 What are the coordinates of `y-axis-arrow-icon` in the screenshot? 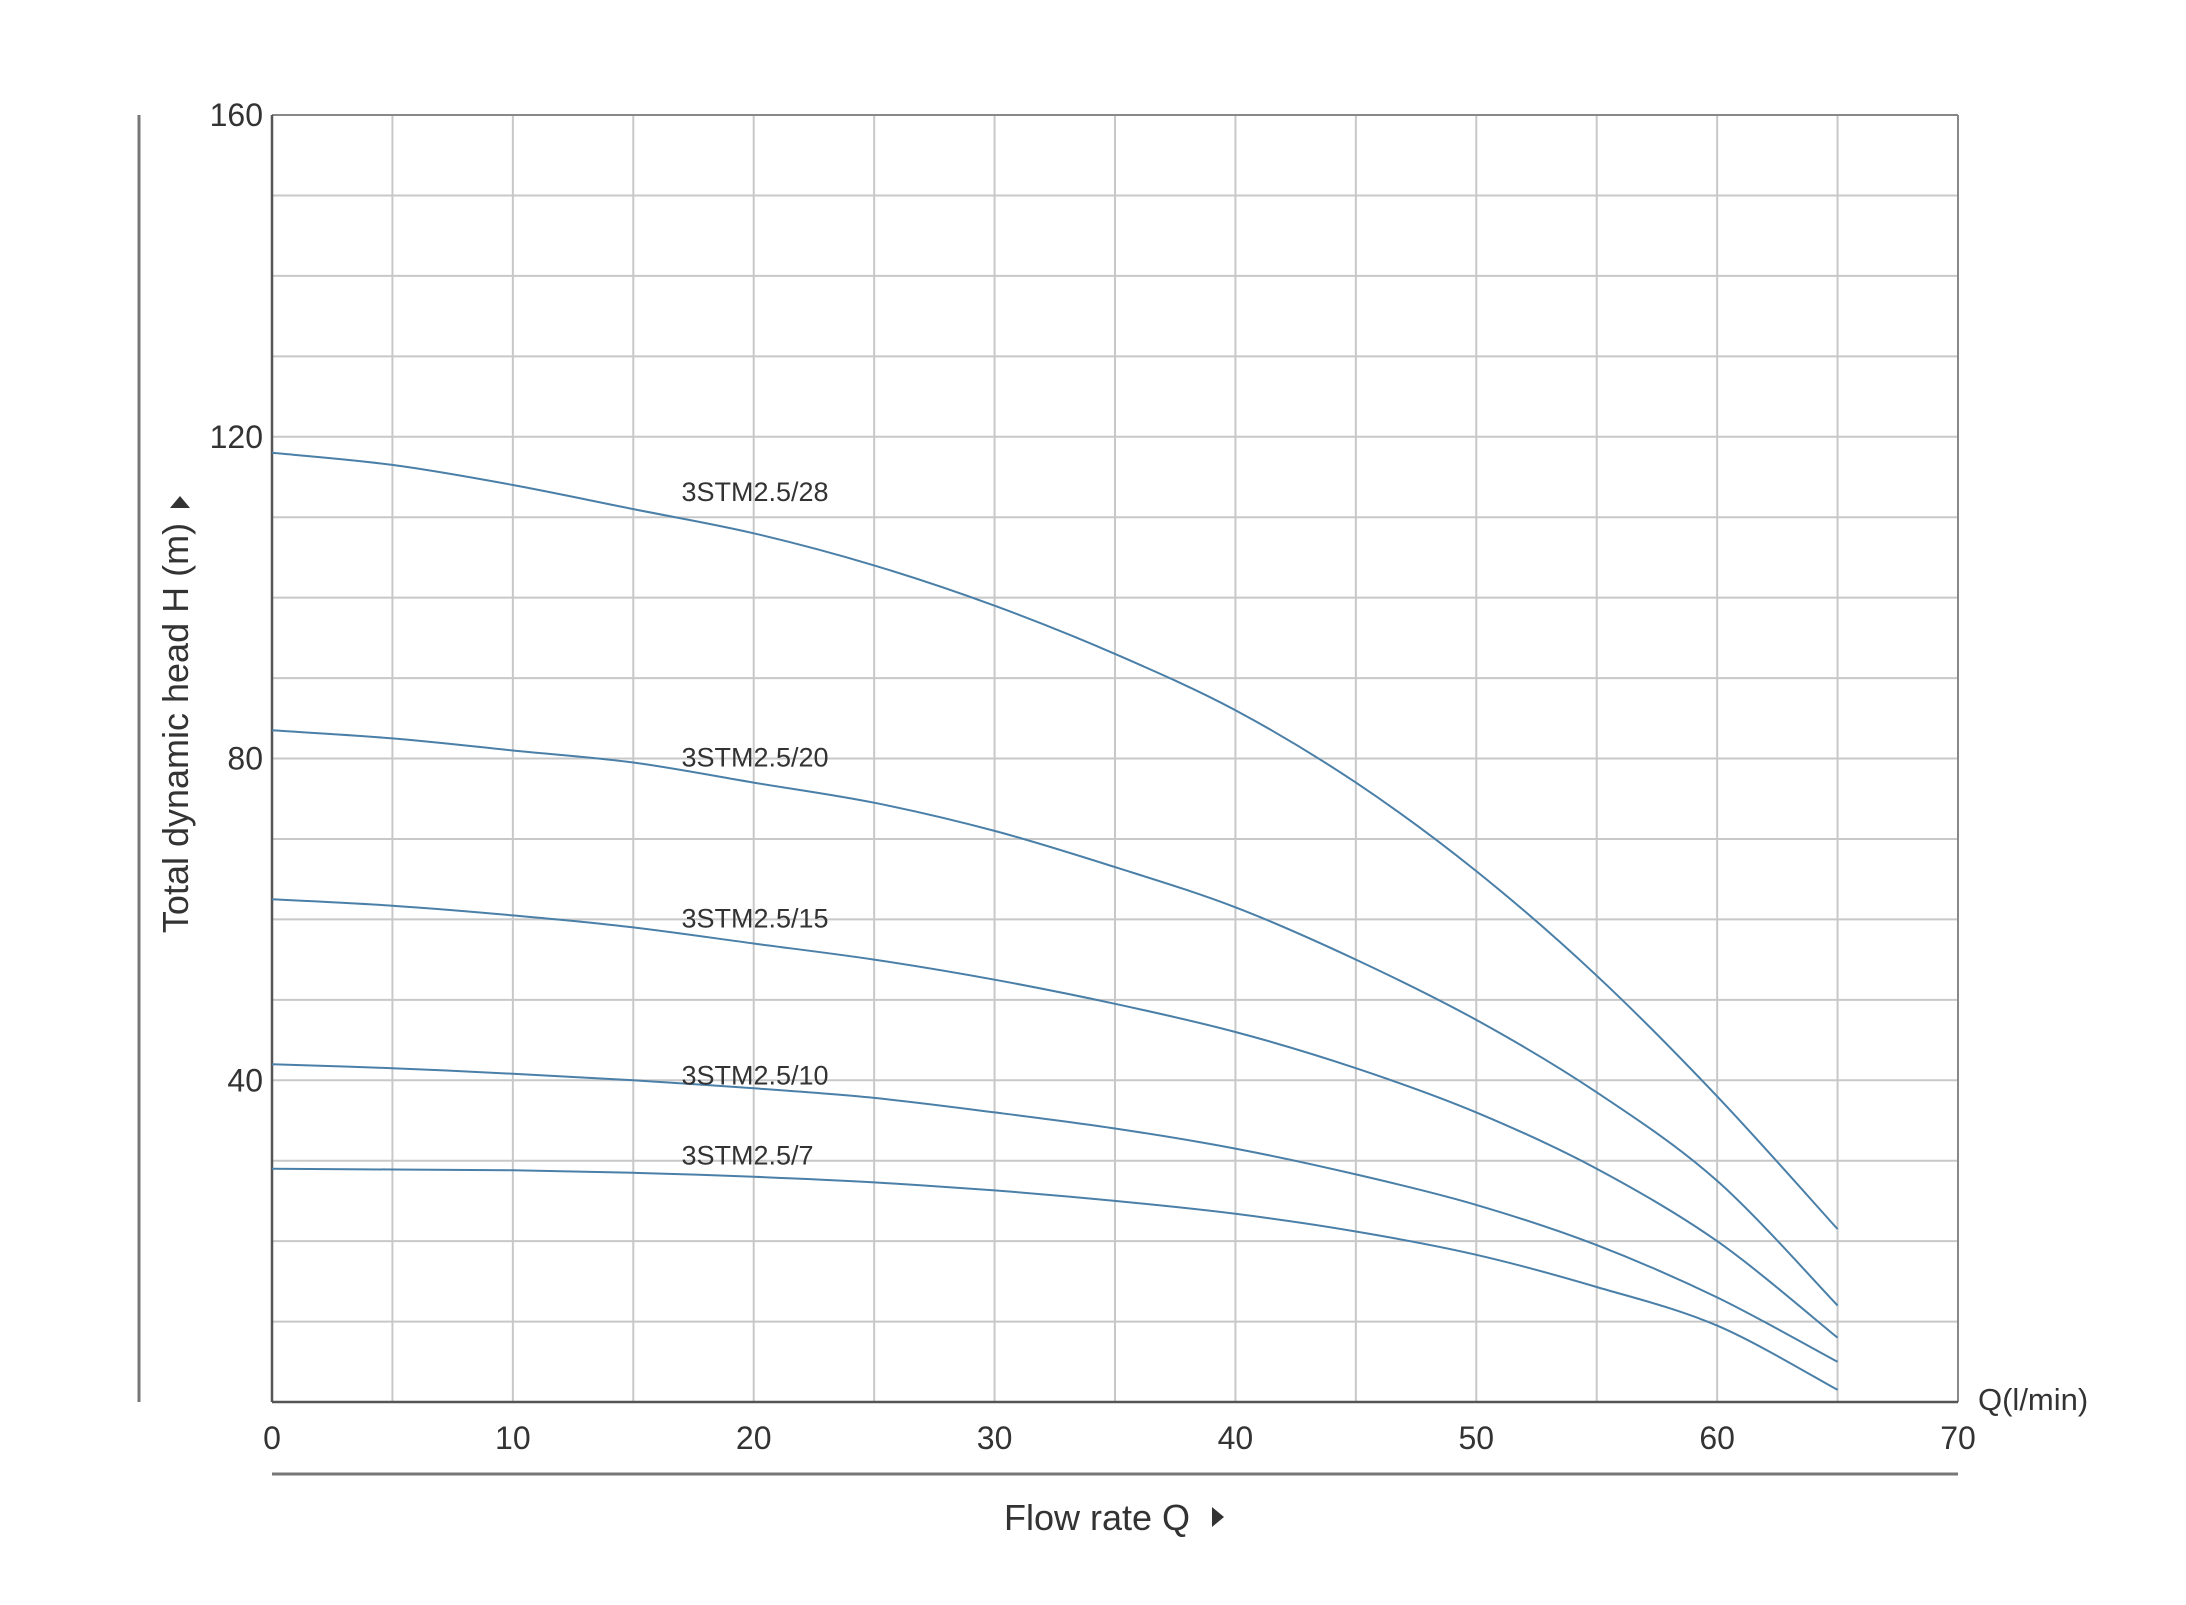 It's located at (180, 502).